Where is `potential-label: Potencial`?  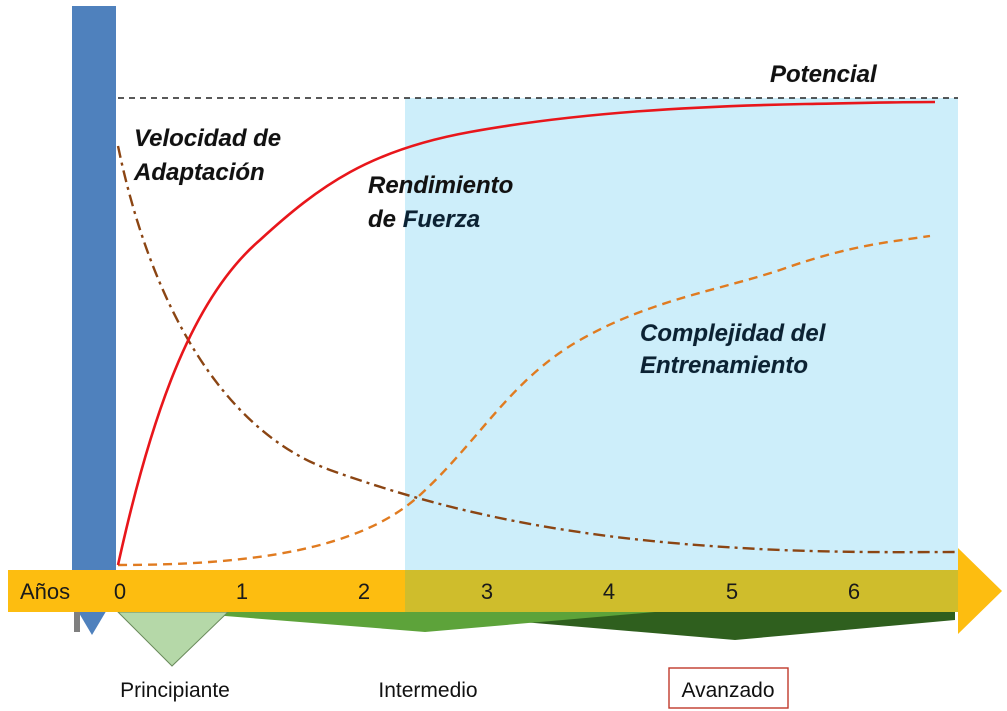
potential-label: Potencial is located at coordinates (824, 74).